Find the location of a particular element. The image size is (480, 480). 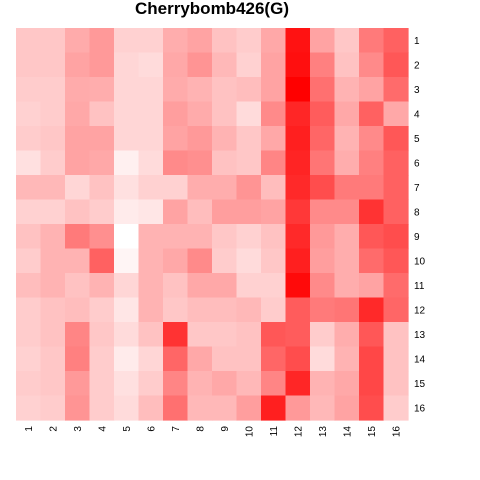

column-tick-label: 13 is located at coordinates (323, 432).